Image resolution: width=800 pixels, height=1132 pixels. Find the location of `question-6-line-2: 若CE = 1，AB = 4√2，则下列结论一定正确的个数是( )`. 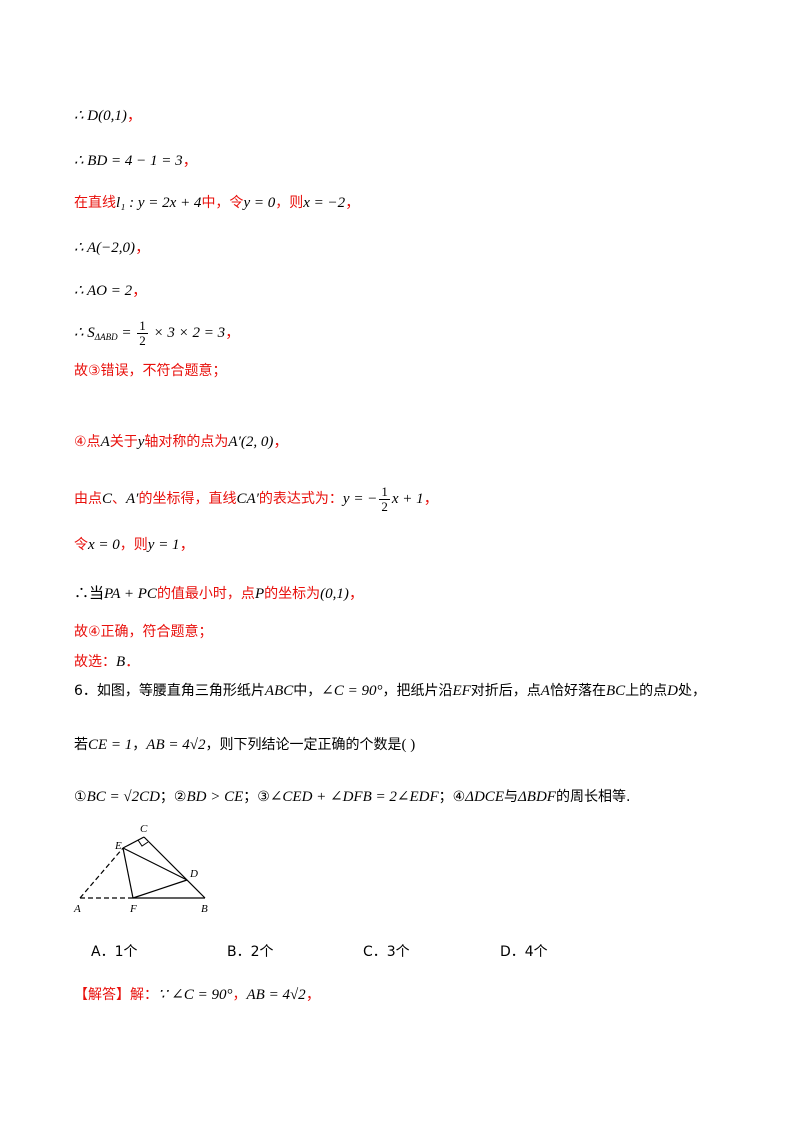

question-6-line-2: 若CE = 1，AB = 4√2，则下列结论一定正确的个数是( ) is located at coordinates (244, 745).